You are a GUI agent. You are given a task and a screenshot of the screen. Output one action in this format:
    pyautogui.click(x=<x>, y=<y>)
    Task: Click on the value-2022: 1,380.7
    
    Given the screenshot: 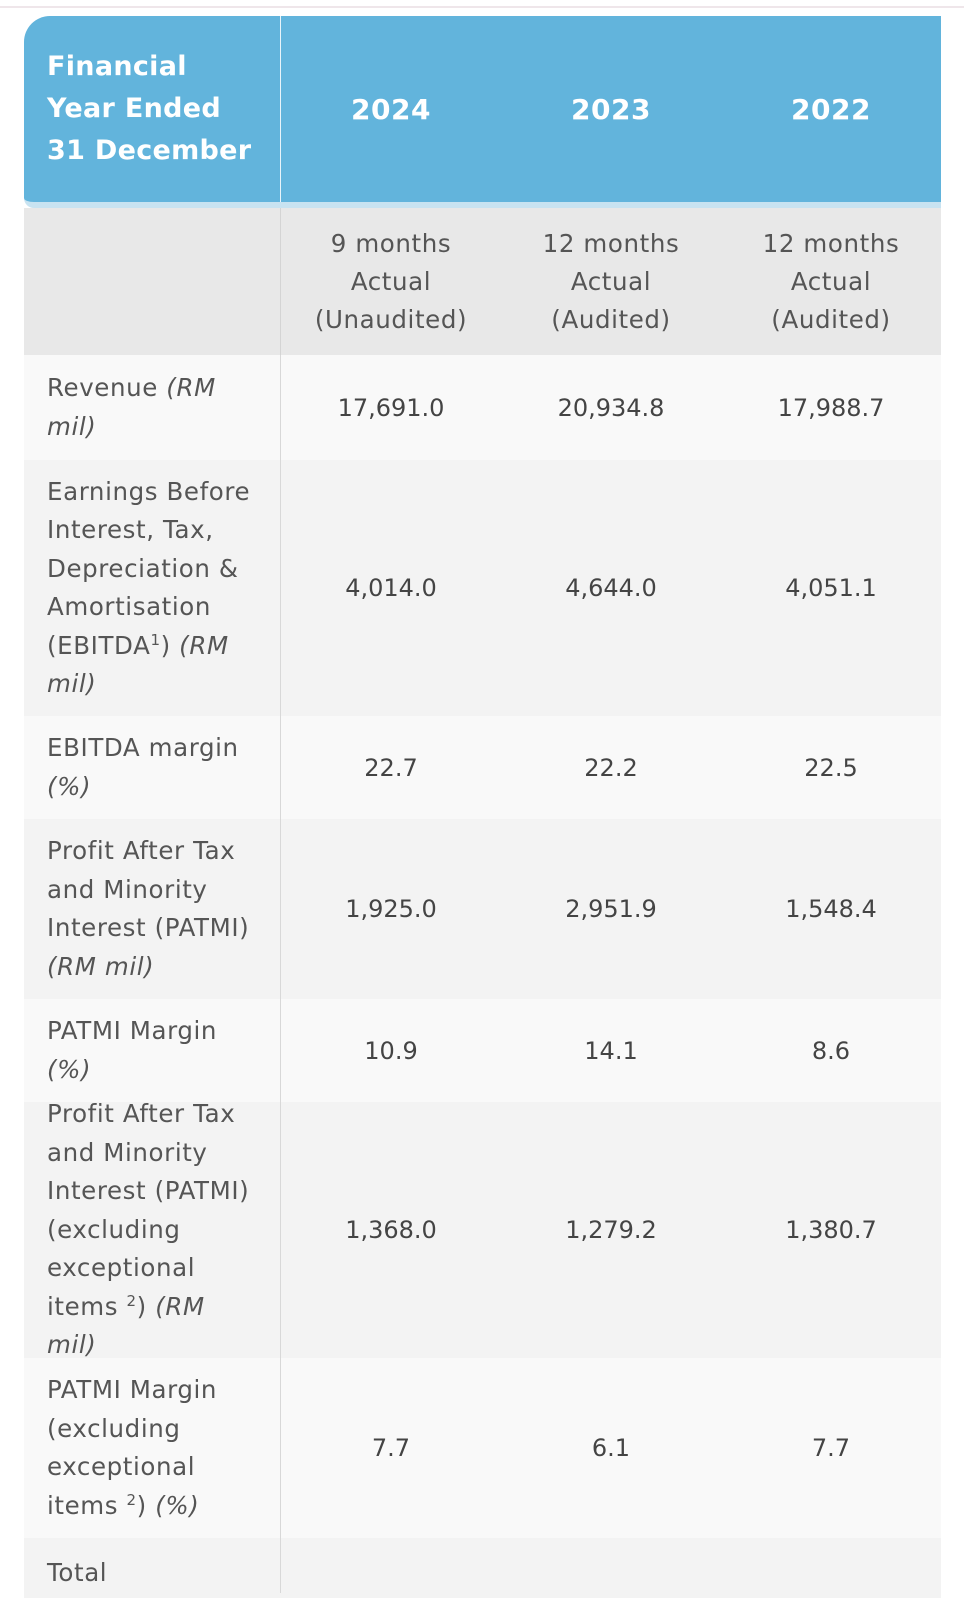 What is the action you would take?
    pyautogui.click(x=831, y=1230)
    